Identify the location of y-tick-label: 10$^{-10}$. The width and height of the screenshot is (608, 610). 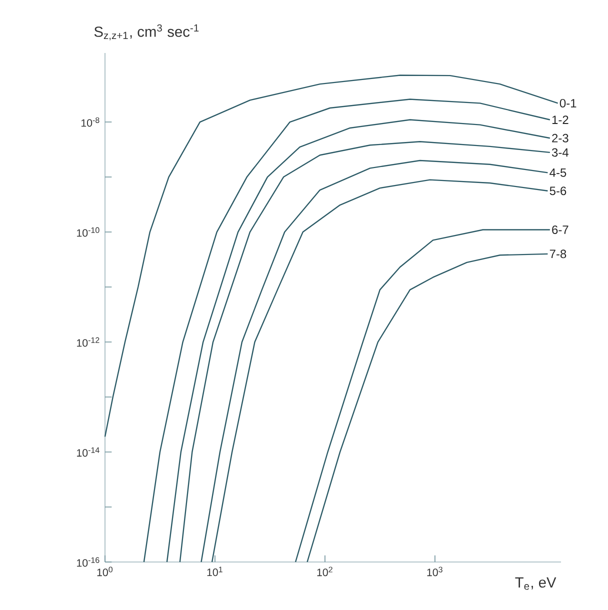
(88, 232).